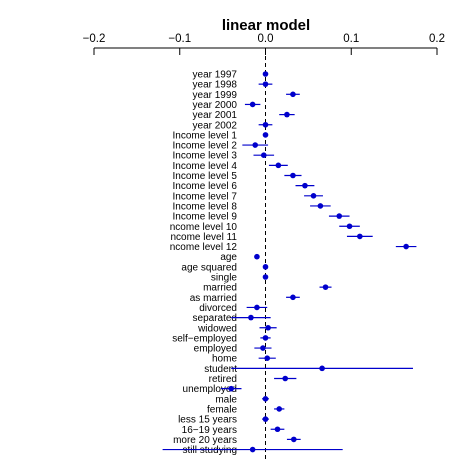 The image size is (474, 474). What do you see at coordinates (205, 186) in the screenshot?
I see `row-label: Income level 6` at bounding box center [205, 186].